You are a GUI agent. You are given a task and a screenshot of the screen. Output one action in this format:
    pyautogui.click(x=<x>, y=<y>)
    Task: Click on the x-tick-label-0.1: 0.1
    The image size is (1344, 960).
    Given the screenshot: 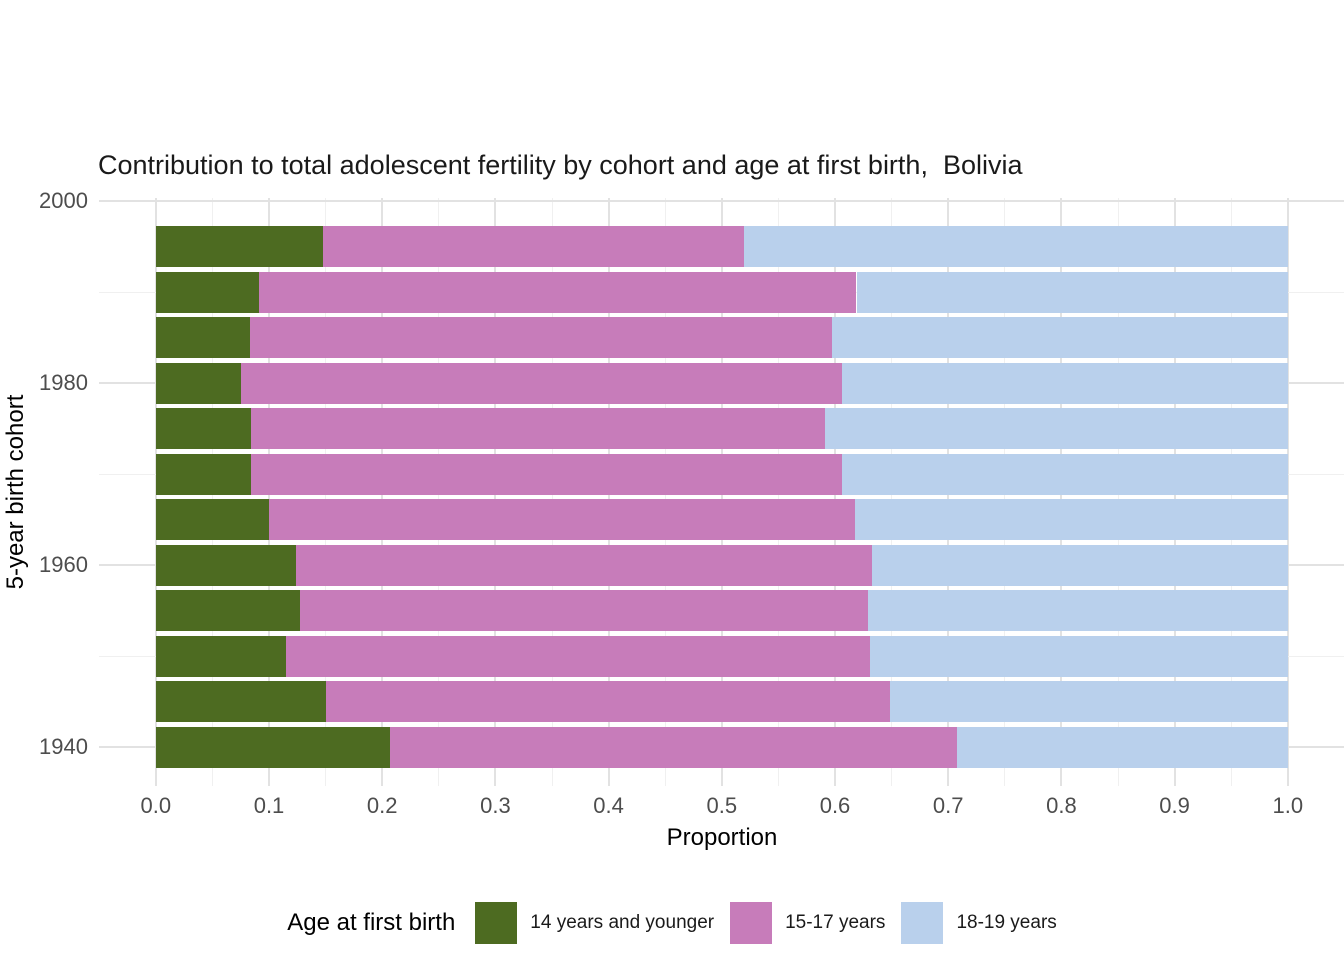 What is the action you would take?
    pyautogui.click(x=269, y=805)
    